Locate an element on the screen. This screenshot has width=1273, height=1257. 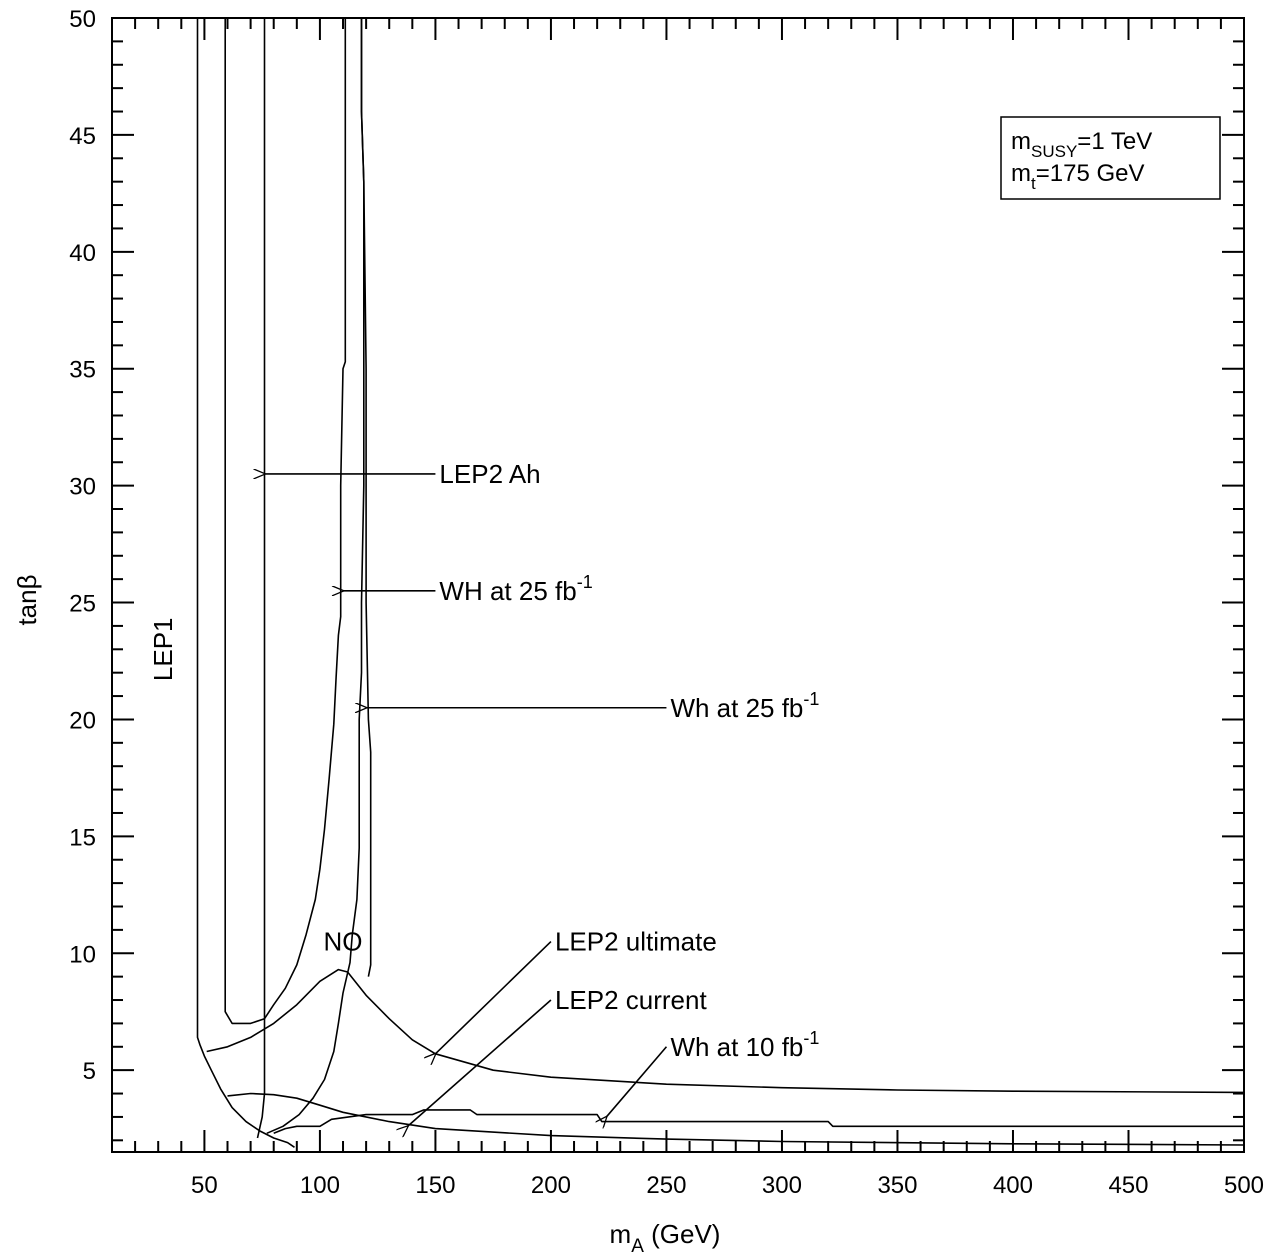
annotation-label: LEP2 Ah is located at coordinates (489, 474).